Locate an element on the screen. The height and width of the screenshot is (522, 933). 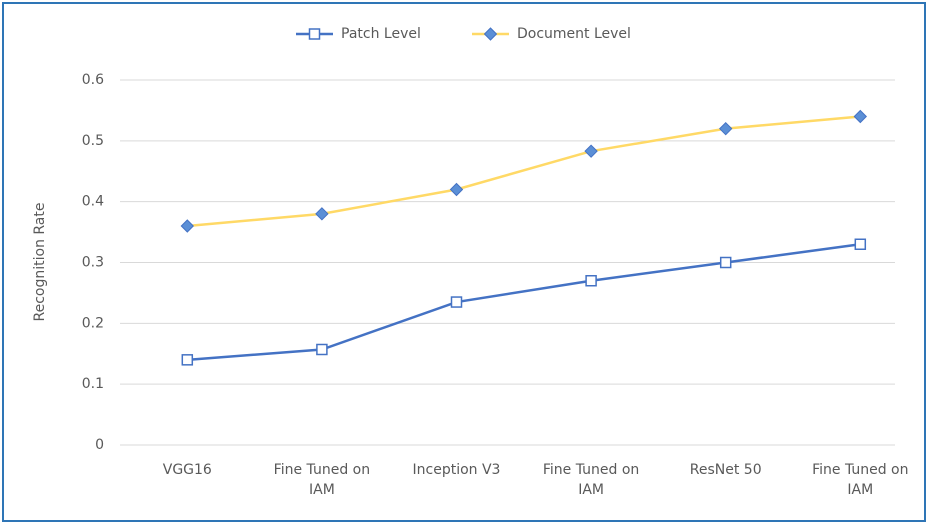
x-tick-label: ResNet 50 is located at coordinates (725, 470).